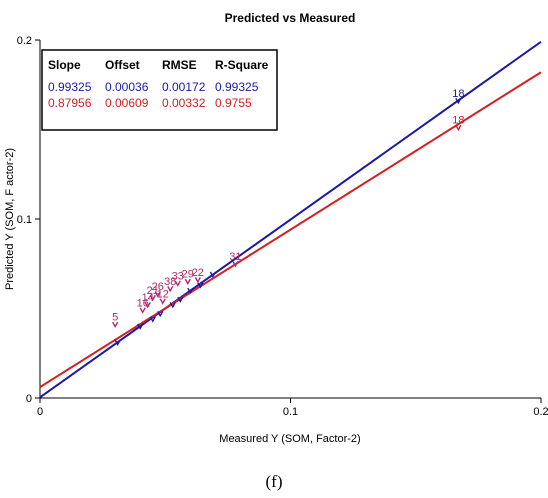 The width and height of the screenshot is (548, 498). Describe the element at coordinates (127, 103) in the screenshot. I see `legend-value: 0.00609` at that location.